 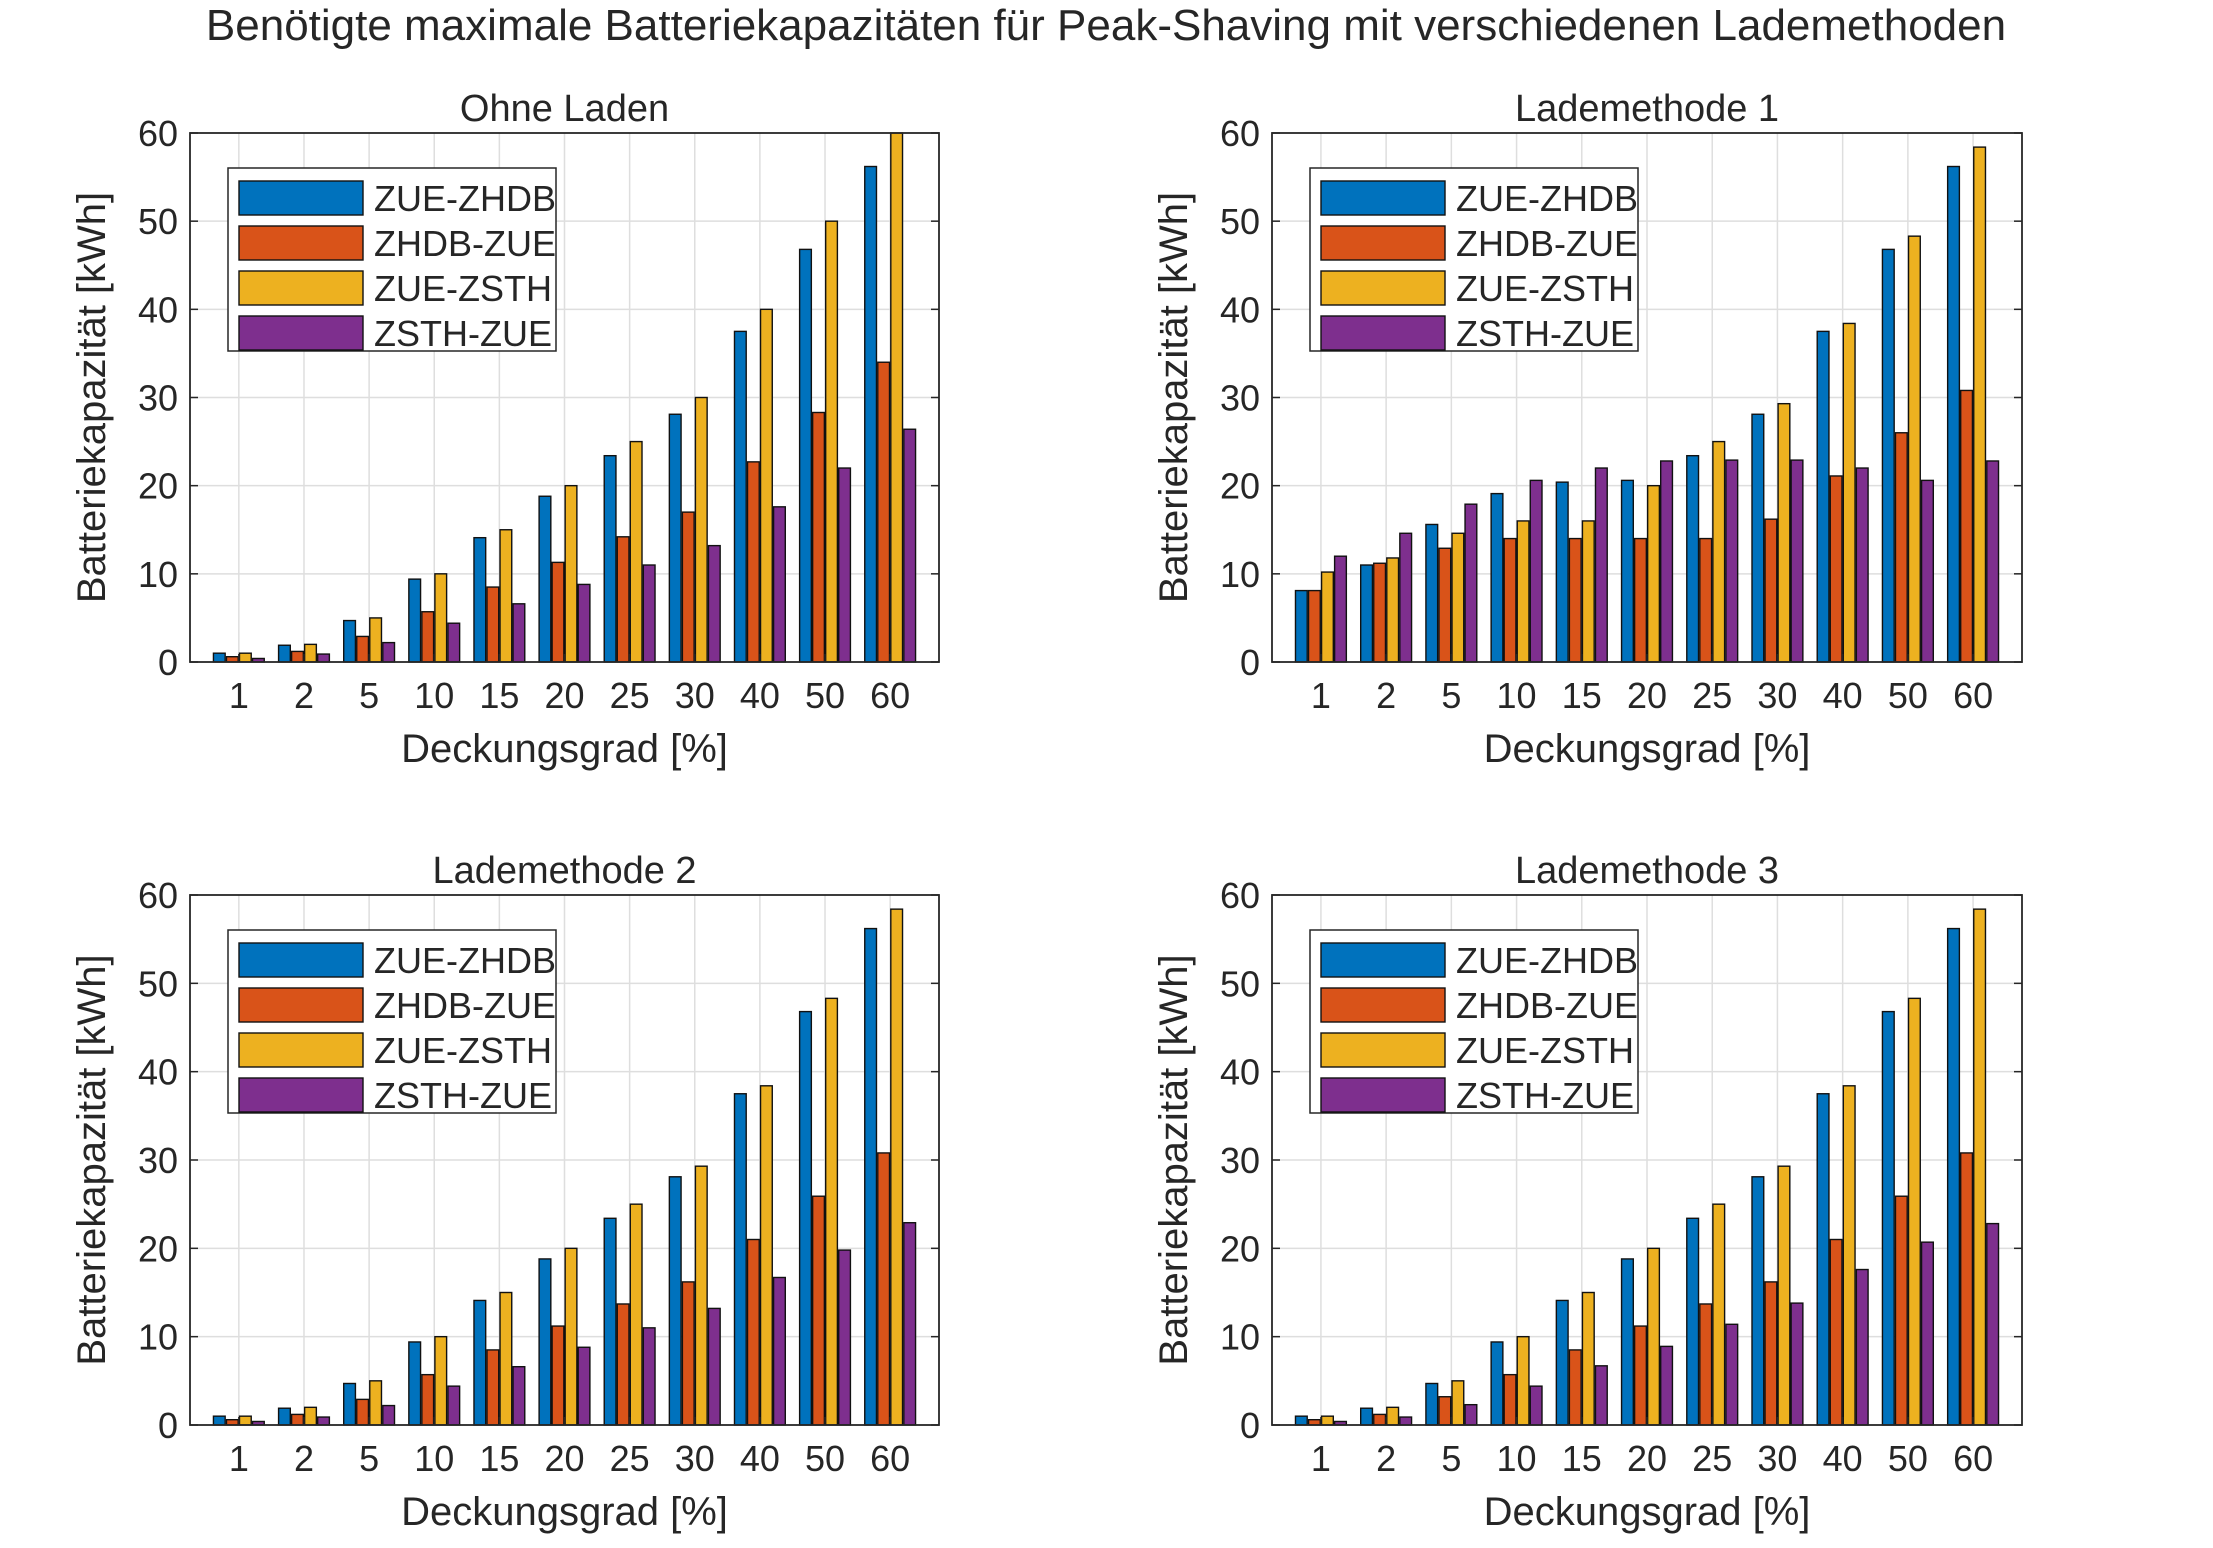 What do you see at coordinates (1174, 1159) in the screenshot?
I see `y-axis-label: Batteriekapazität [kWh]` at bounding box center [1174, 1159].